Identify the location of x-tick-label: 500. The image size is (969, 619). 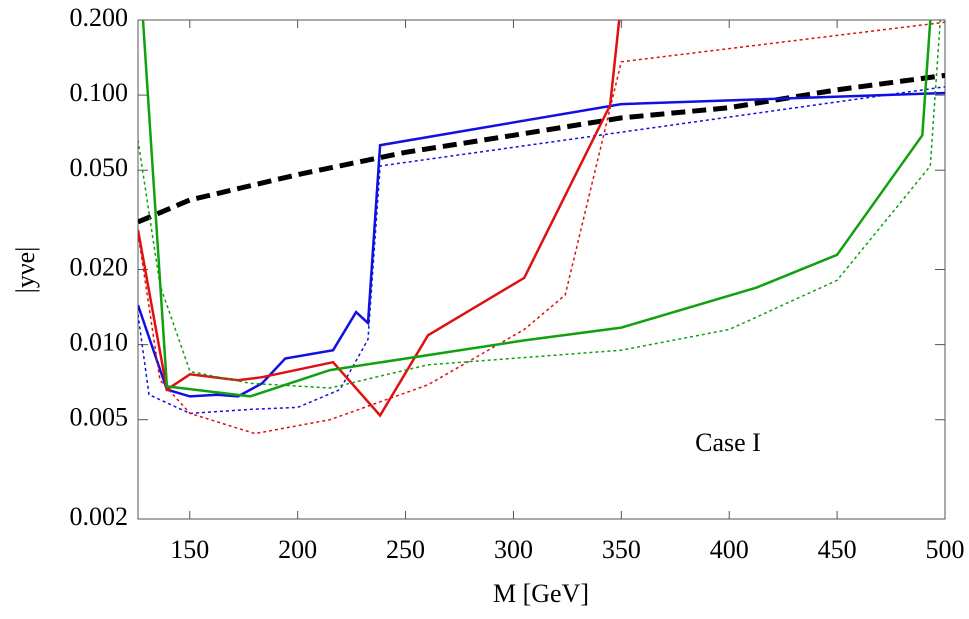
(945, 549).